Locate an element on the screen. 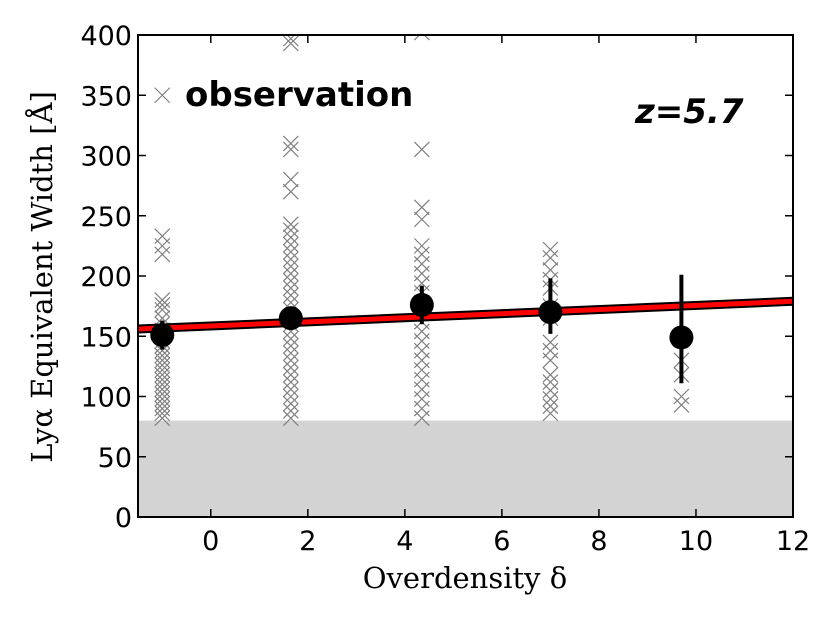 The height and width of the screenshot is (623, 830). observation-annotation: observation is located at coordinates (299, 95).